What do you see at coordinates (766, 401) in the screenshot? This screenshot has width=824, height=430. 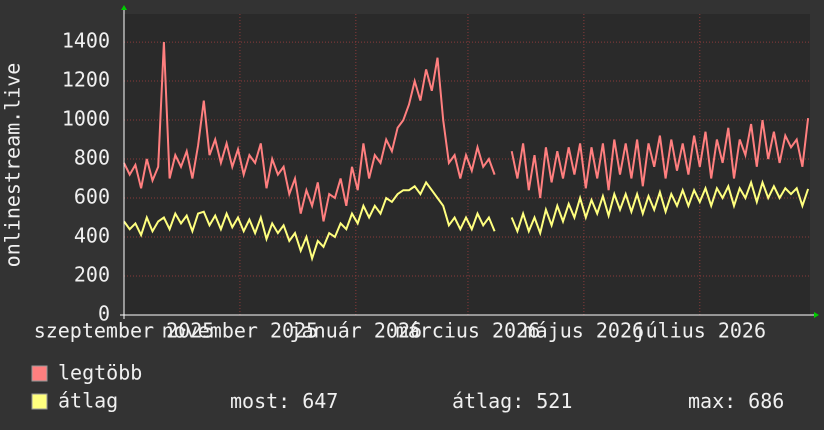 I see `stat-value: 686` at bounding box center [766, 401].